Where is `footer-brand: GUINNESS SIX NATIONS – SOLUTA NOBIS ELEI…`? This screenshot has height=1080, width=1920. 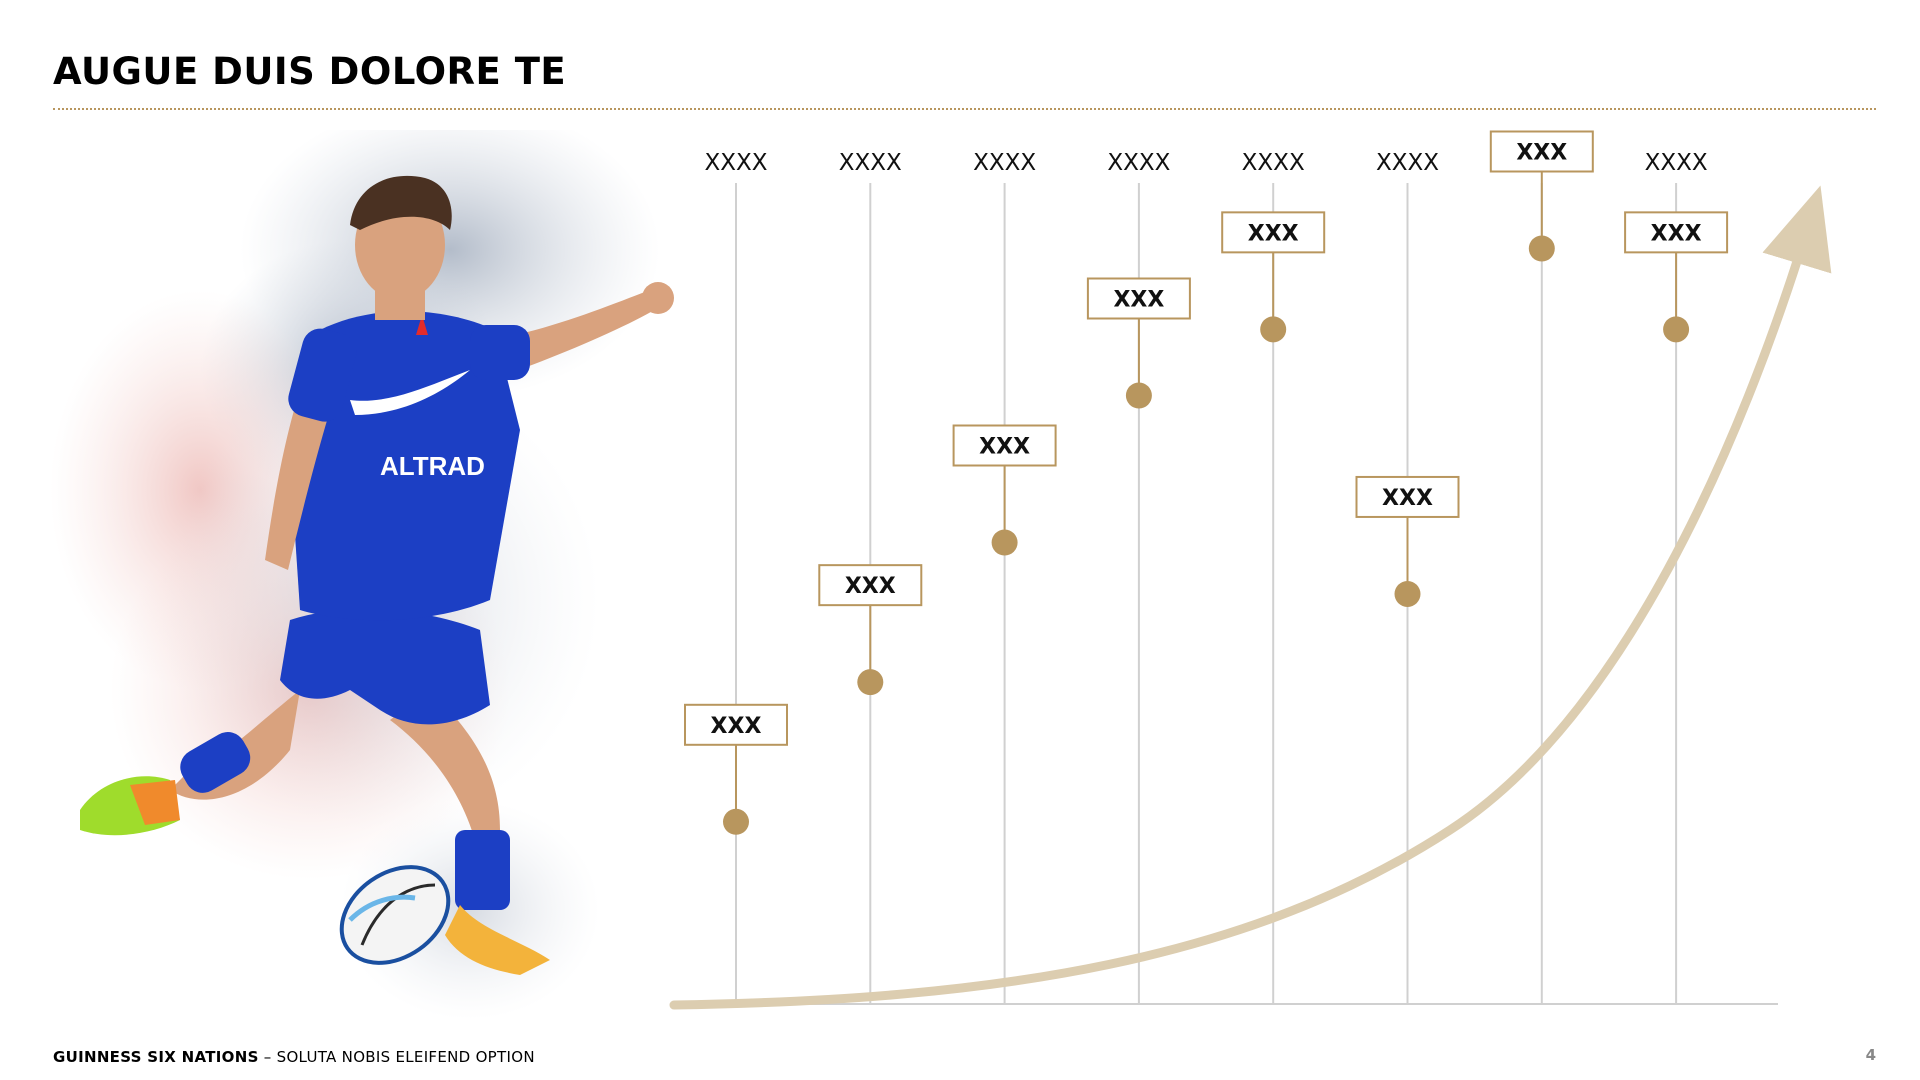 footer-brand: GUINNESS SIX NATIONS – SOLUTA NOBIS ELEI… is located at coordinates (294, 1057).